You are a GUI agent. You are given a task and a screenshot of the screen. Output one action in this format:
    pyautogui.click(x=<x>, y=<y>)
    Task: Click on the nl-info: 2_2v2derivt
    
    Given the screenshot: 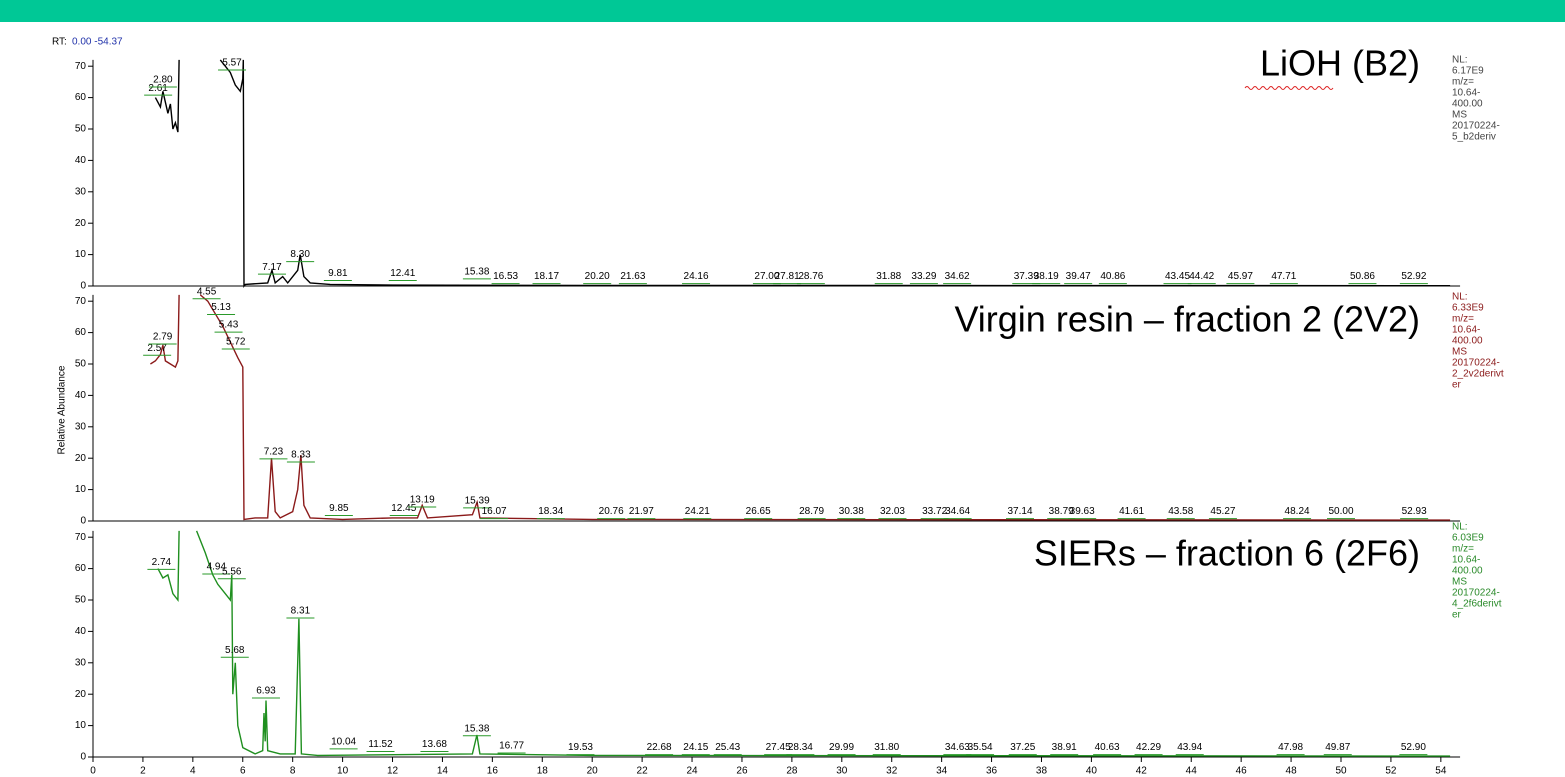 What is the action you would take?
    pyautogui.click(x=1478, y=374)
    